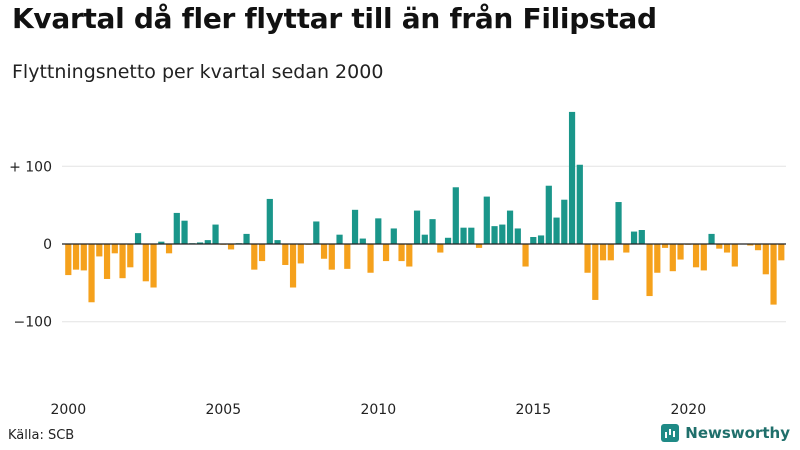  I want to click on x-tick-label: 2005, so click(223, 410).